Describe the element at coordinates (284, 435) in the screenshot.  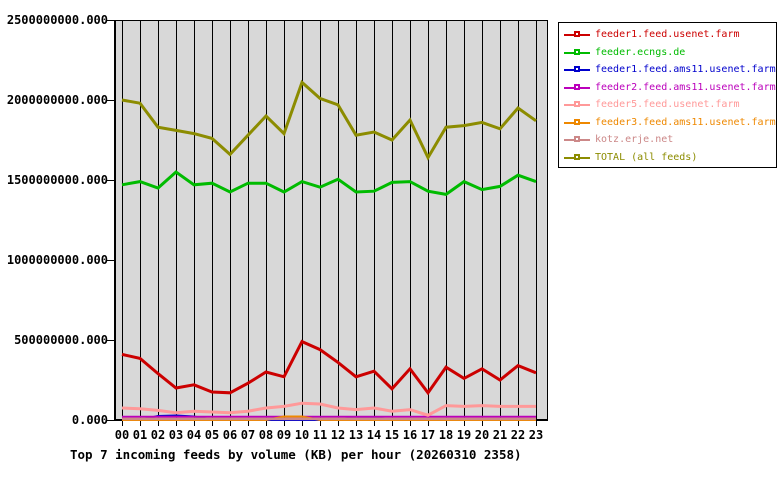
I see `x-tick-label-09: 09` at that location.